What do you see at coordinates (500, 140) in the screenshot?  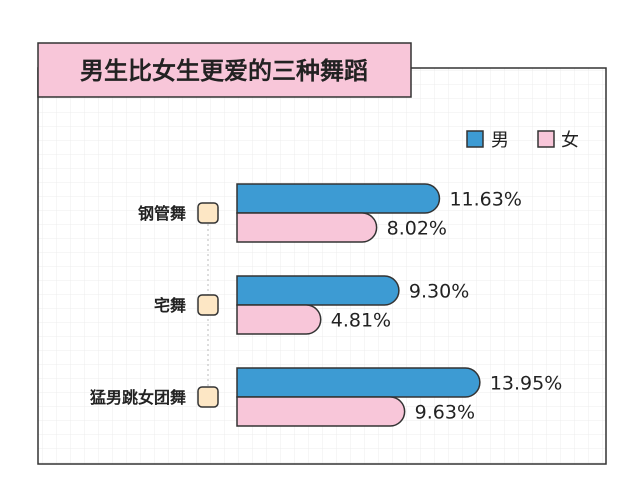 I see `legend-label-1: 男` at bounding box center [500, 140].